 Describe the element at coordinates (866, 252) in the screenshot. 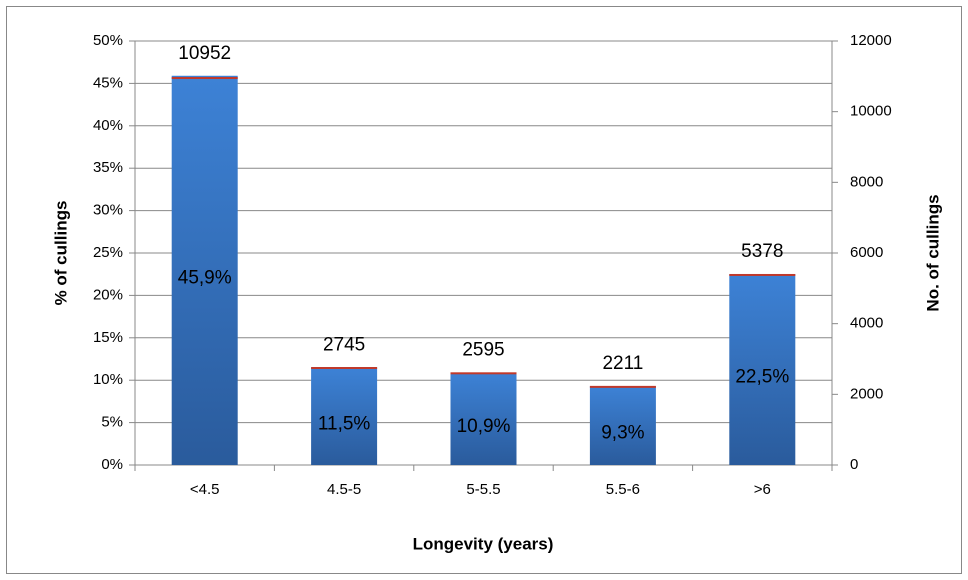

I see `y2-tick-label: 6000` at that location.